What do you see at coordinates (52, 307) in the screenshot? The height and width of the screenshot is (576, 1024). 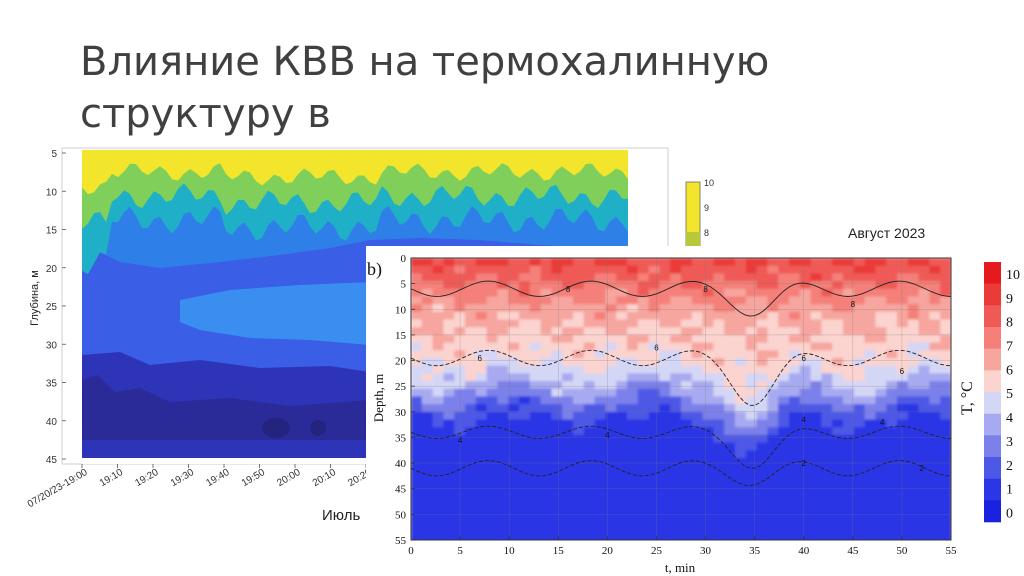 I see `left-ytick-label: 25` at bounding box center [52, 307].